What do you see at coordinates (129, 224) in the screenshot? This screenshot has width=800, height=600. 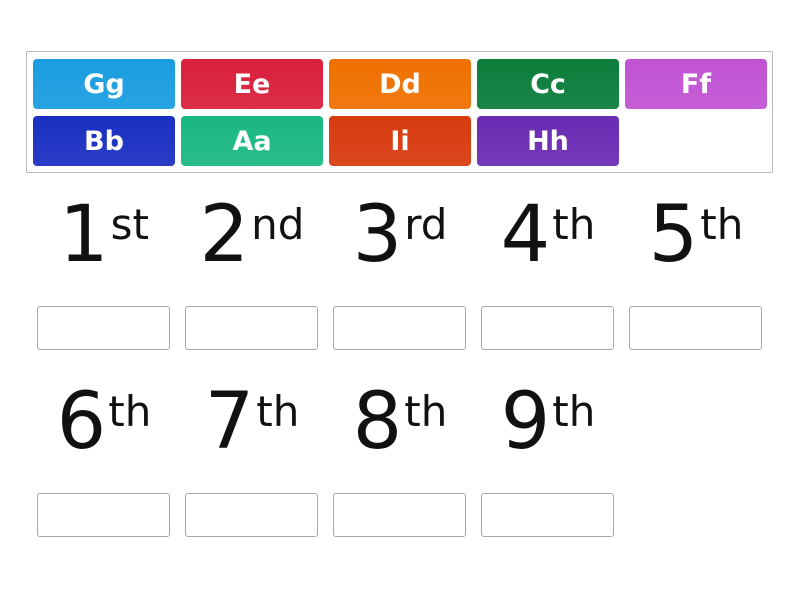 I see `ordinal-suffix: st` at bounding box center [129, 224].